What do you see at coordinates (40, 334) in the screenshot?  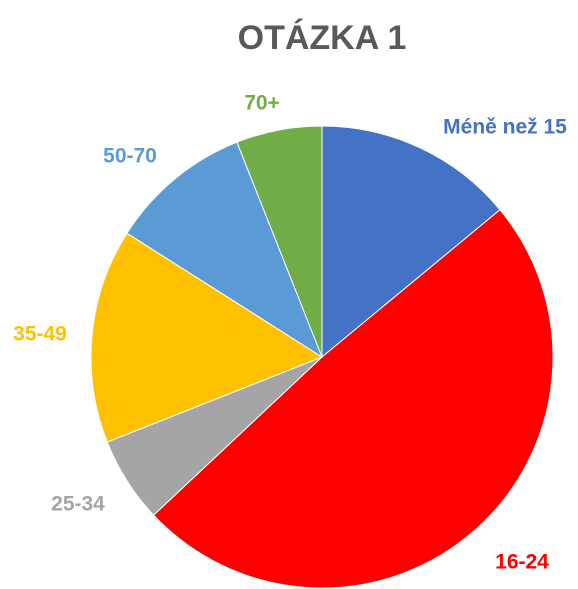 I see `slice-label: 35-49` at bounding box center [40, 334].